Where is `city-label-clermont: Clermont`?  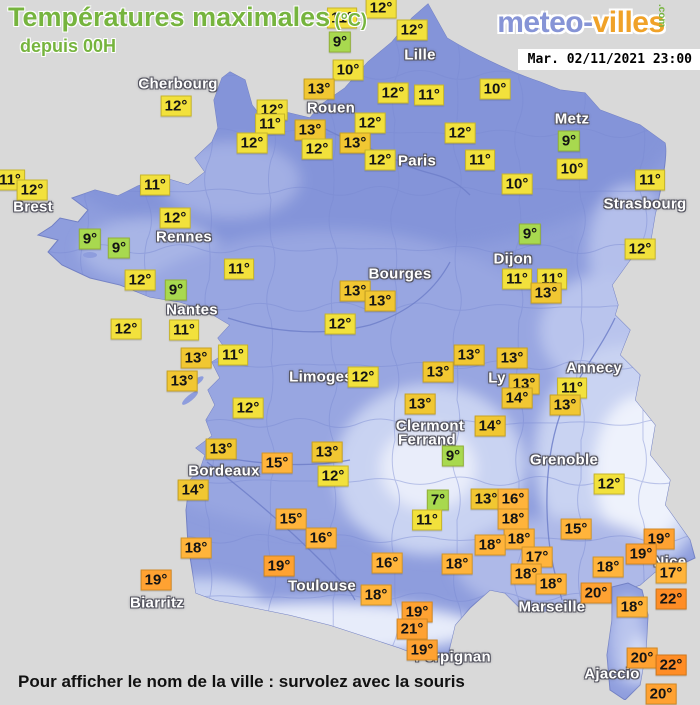
city-label-clermont: Clermont is located at coordinates (430, 426).